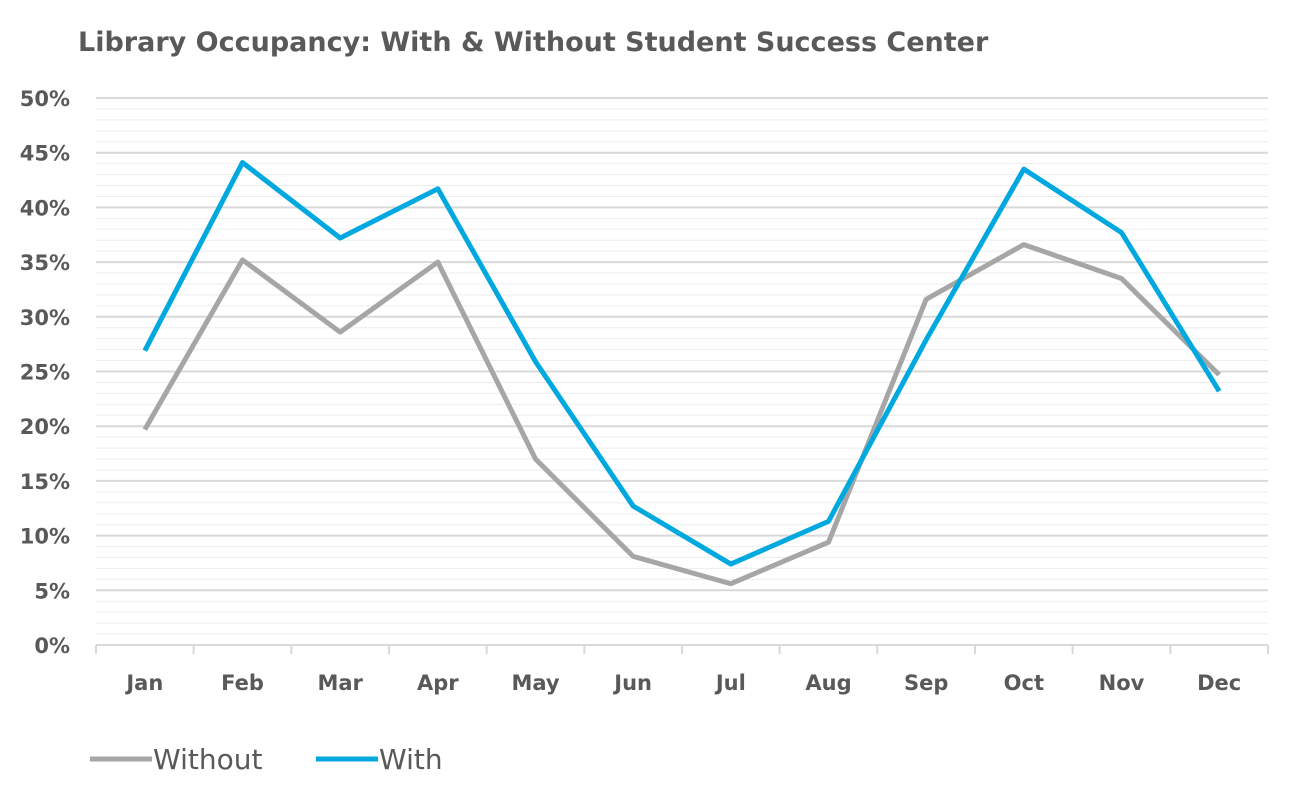  I want to click on x-tick-label: Sep, so click(926, 683).